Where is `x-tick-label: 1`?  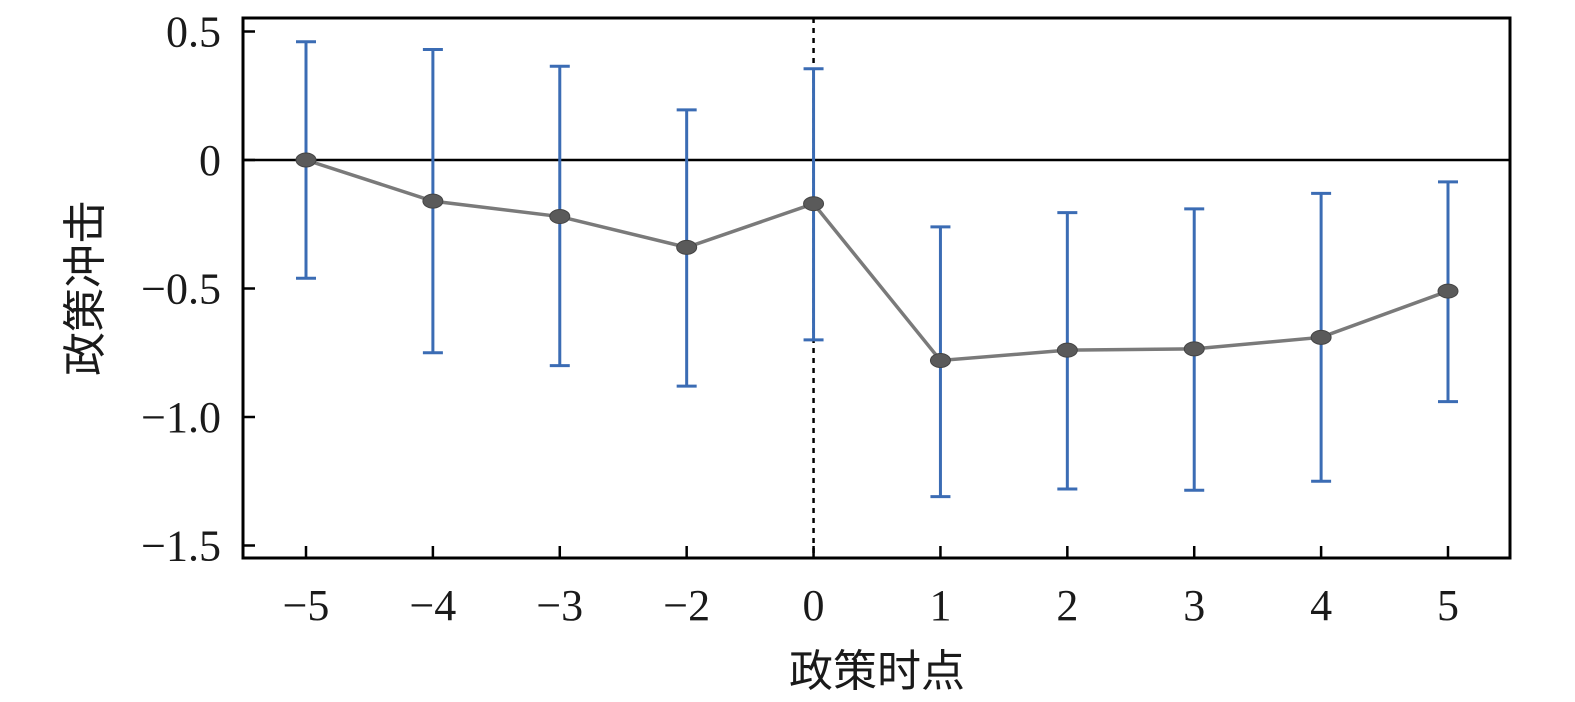 x-tick-label: 1 is located at coordinates (940, 605).